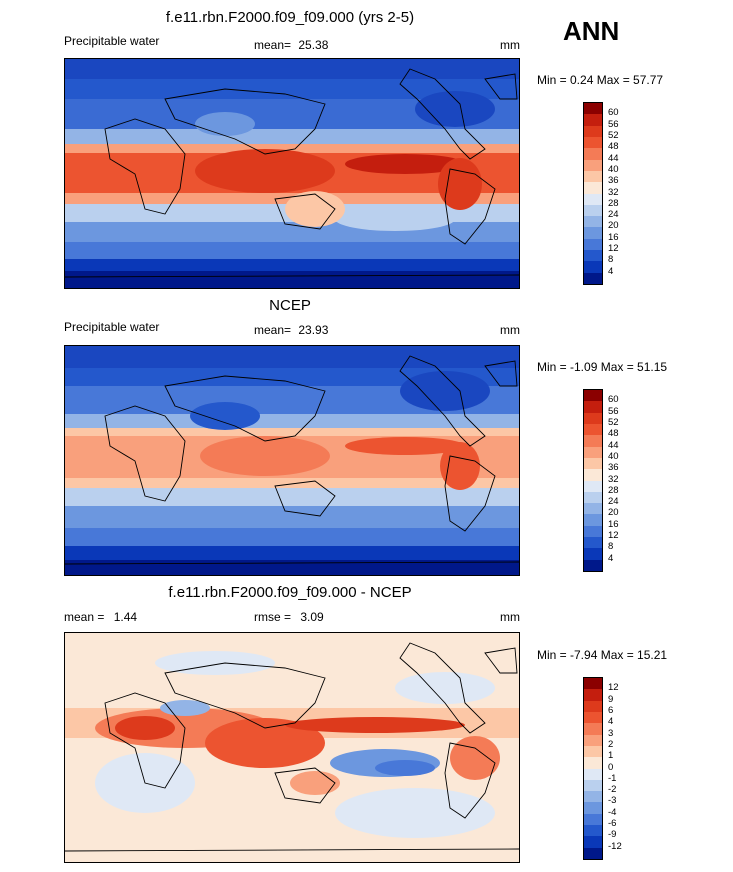  I want to click on panel3-rmse: rmse = 3.09, so click(289, 617).